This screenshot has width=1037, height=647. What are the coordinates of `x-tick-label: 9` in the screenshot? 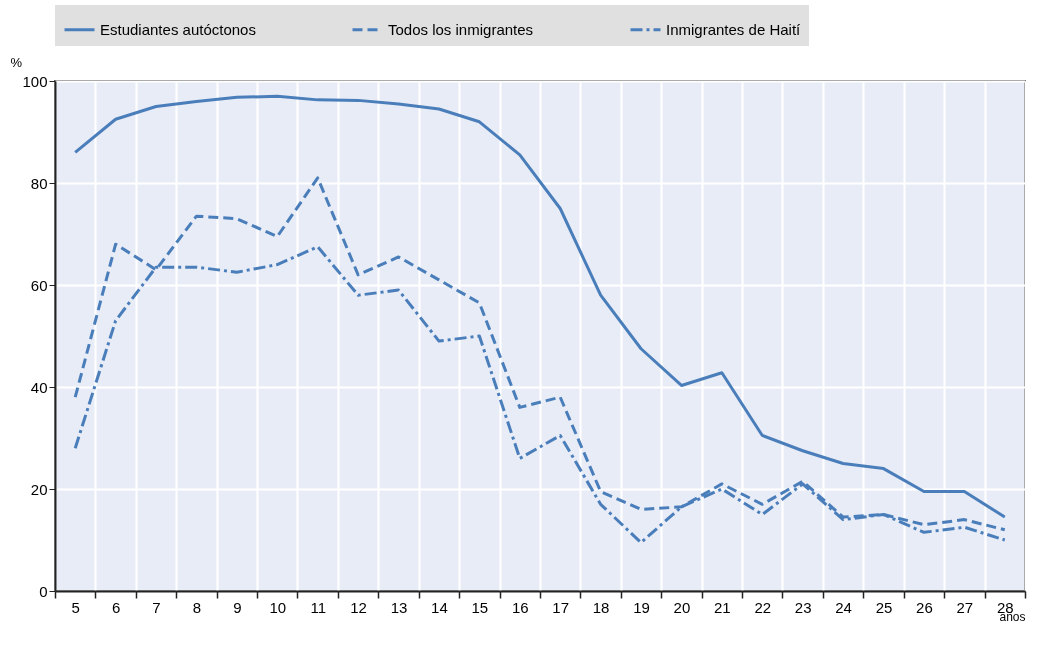 It's located at (237, 607).